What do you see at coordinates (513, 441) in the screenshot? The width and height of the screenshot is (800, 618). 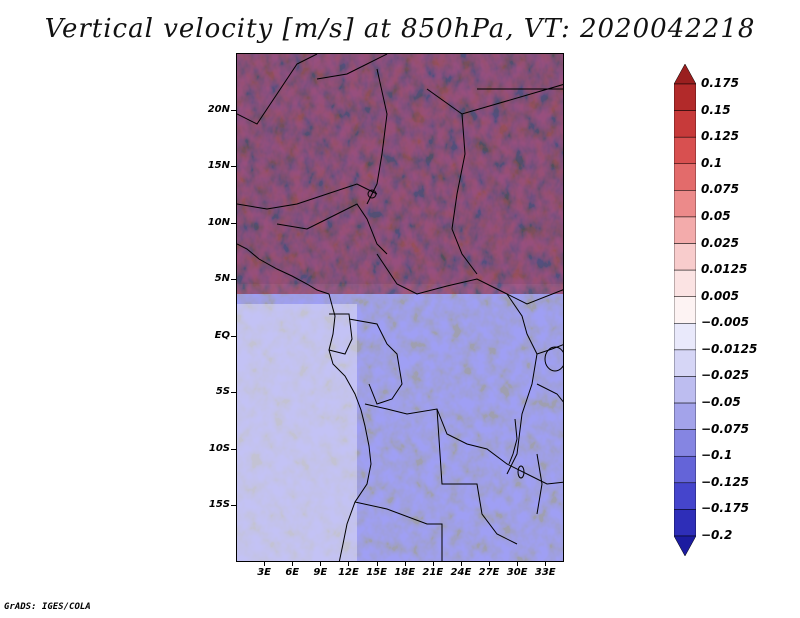 I see `lake-tanganyika` at bounding box center [513, 441].